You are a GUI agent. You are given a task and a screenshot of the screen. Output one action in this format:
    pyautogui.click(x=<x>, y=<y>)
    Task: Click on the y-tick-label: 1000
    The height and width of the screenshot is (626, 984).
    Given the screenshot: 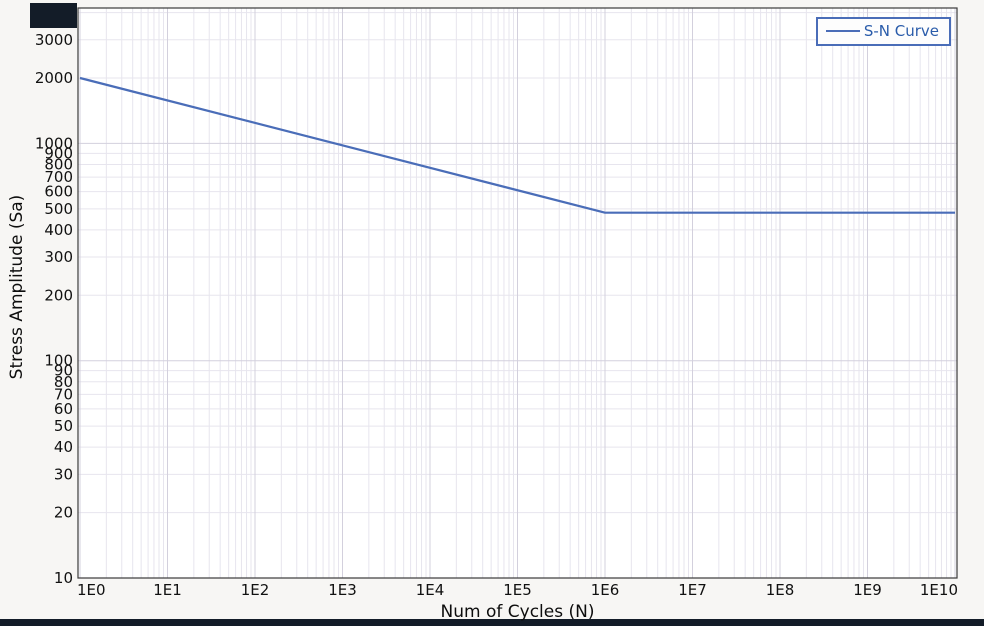 What is the action you would take?
    pyautogui.click(x=54, y=143)
    